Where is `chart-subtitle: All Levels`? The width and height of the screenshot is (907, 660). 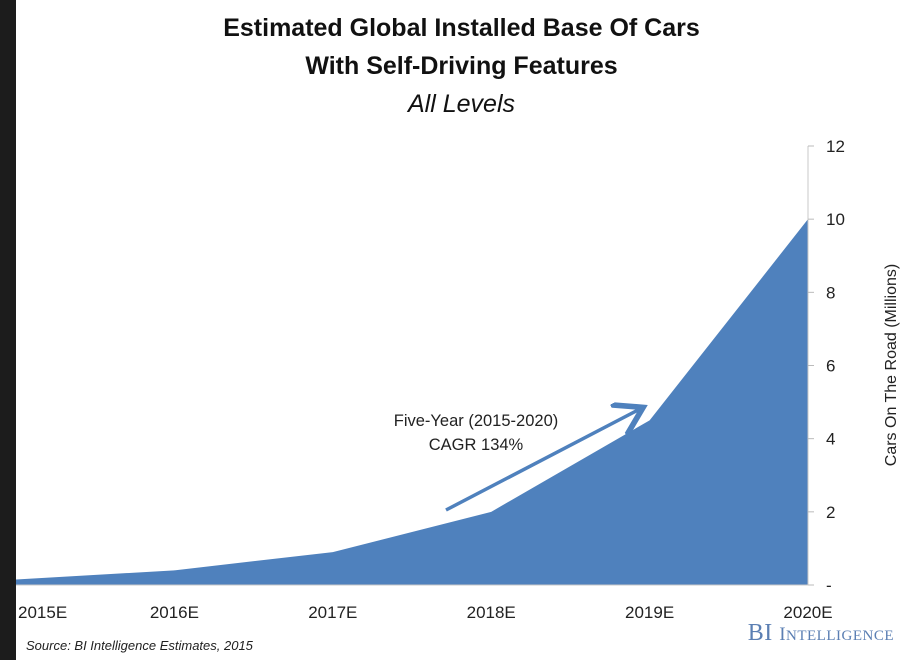
chart-subtitle: All Levels is located at coordinates (461, 104).